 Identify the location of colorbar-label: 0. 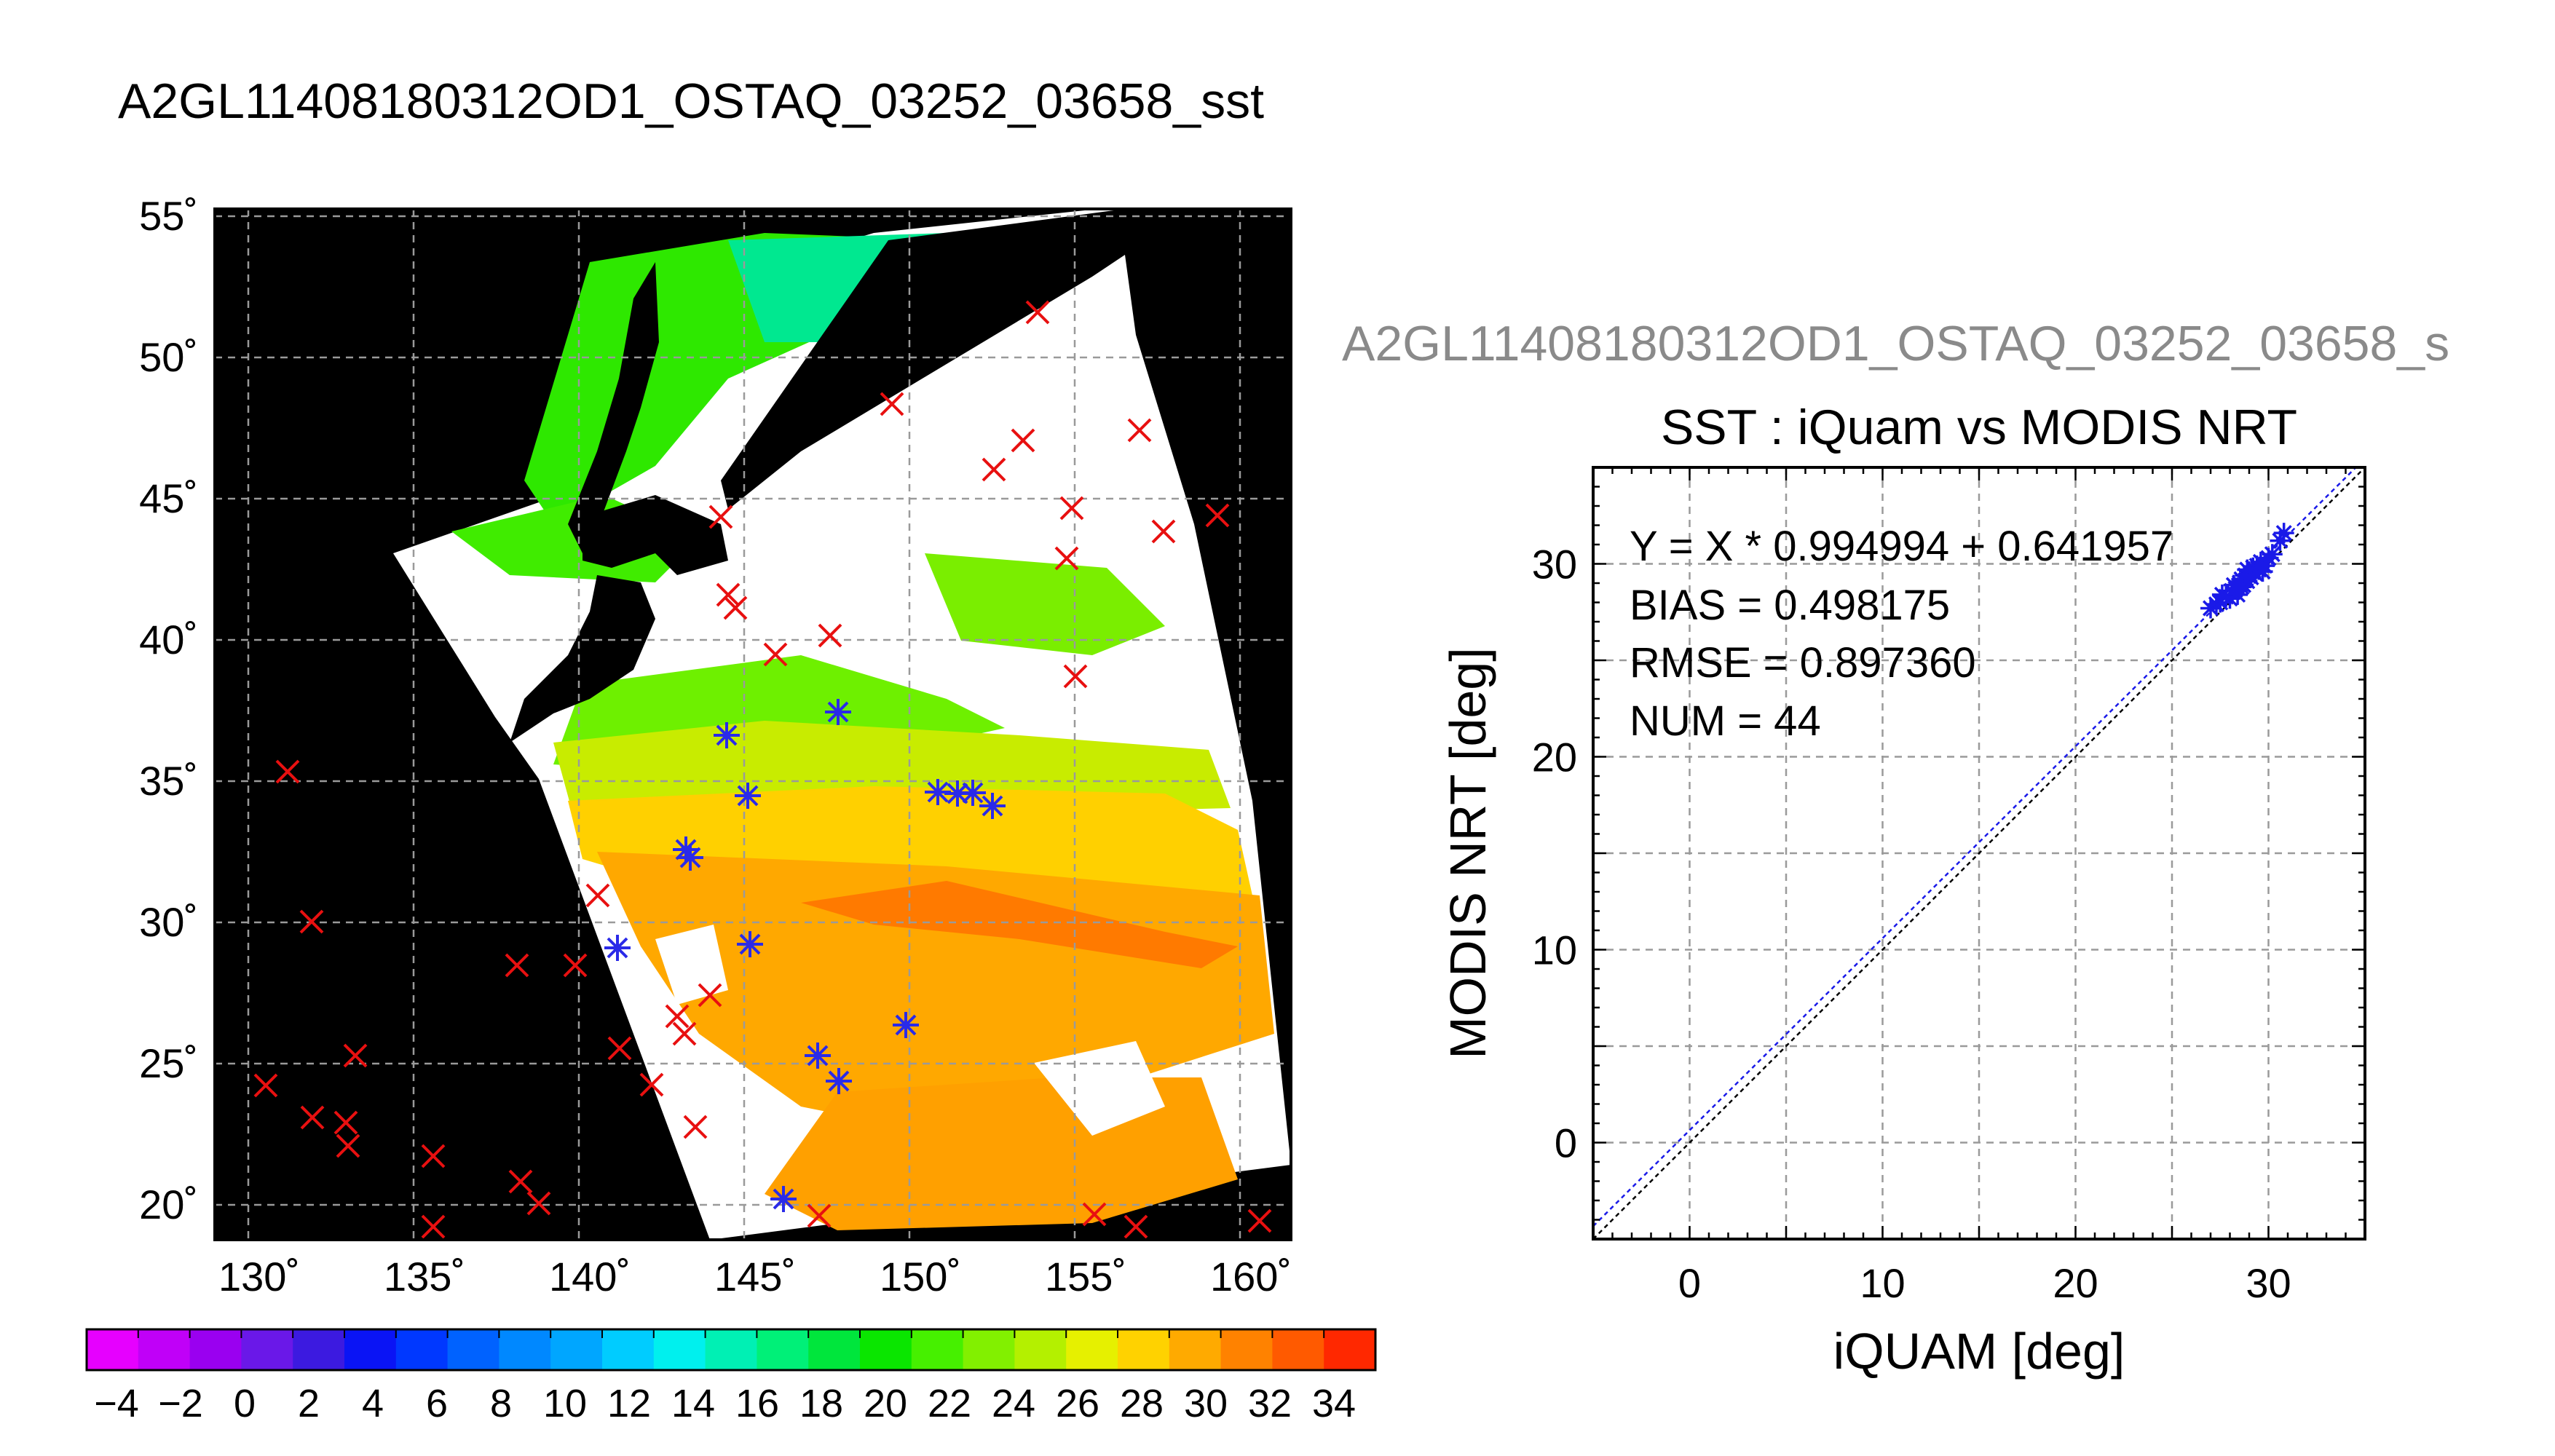
(245, 1403).